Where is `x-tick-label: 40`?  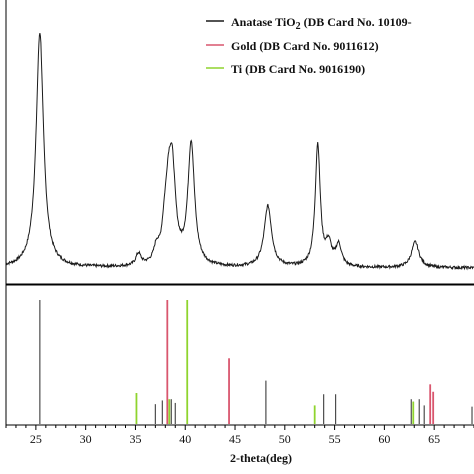 x-tick-label: 40 is located at coordinates (185, 439).